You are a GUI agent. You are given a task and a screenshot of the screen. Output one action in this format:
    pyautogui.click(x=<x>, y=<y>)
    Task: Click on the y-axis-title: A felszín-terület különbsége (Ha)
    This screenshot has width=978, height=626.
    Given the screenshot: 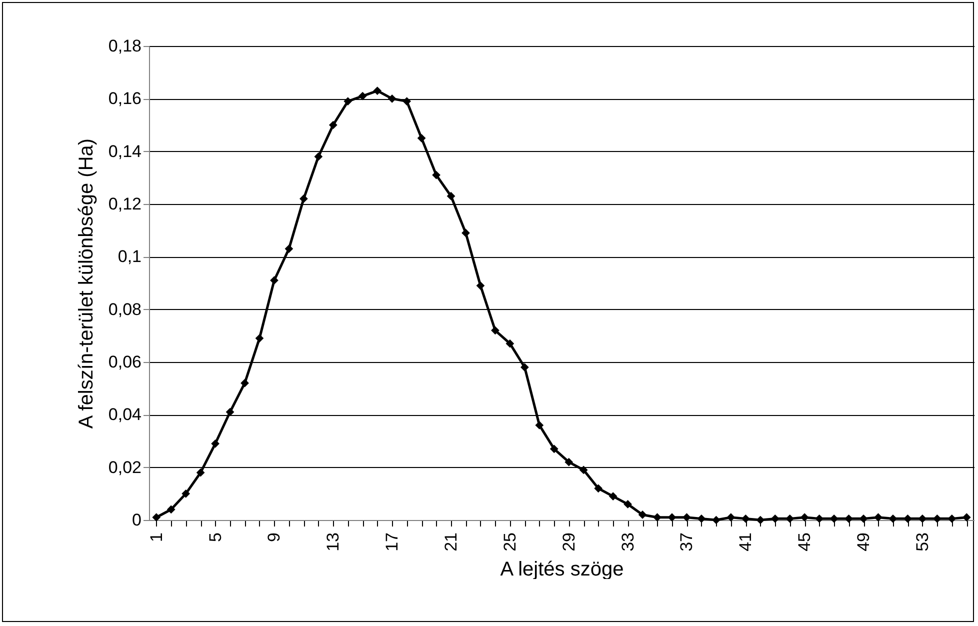 What is the action you would take?
    pyautogui.click(x=86, y=283)
    